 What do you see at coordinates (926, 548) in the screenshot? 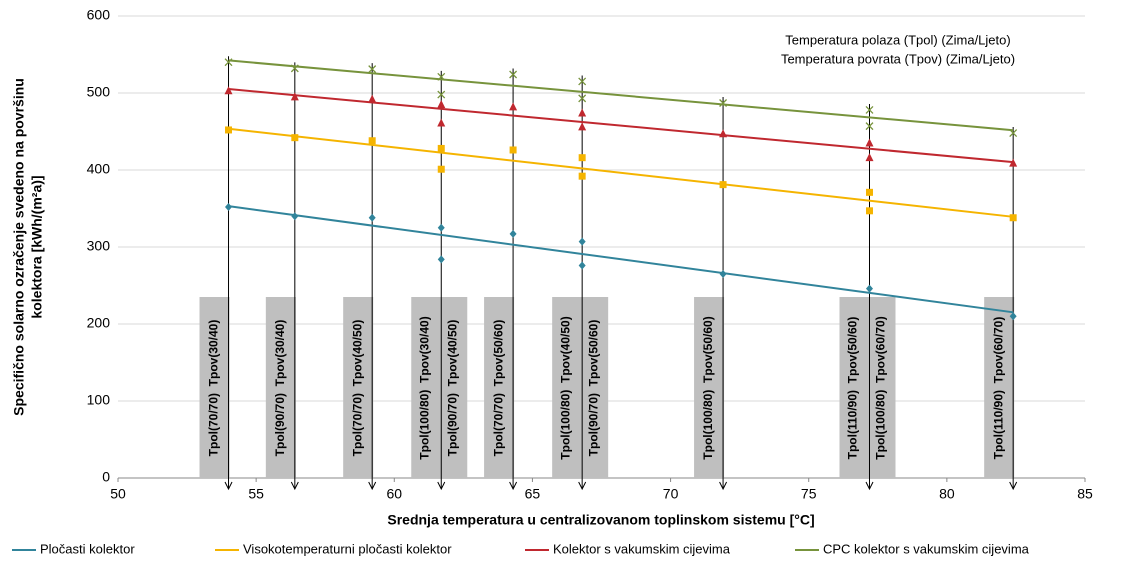
I see `legend-label: CPC kolektor s vakumskim cijevima` at bounding box center [926, 548].